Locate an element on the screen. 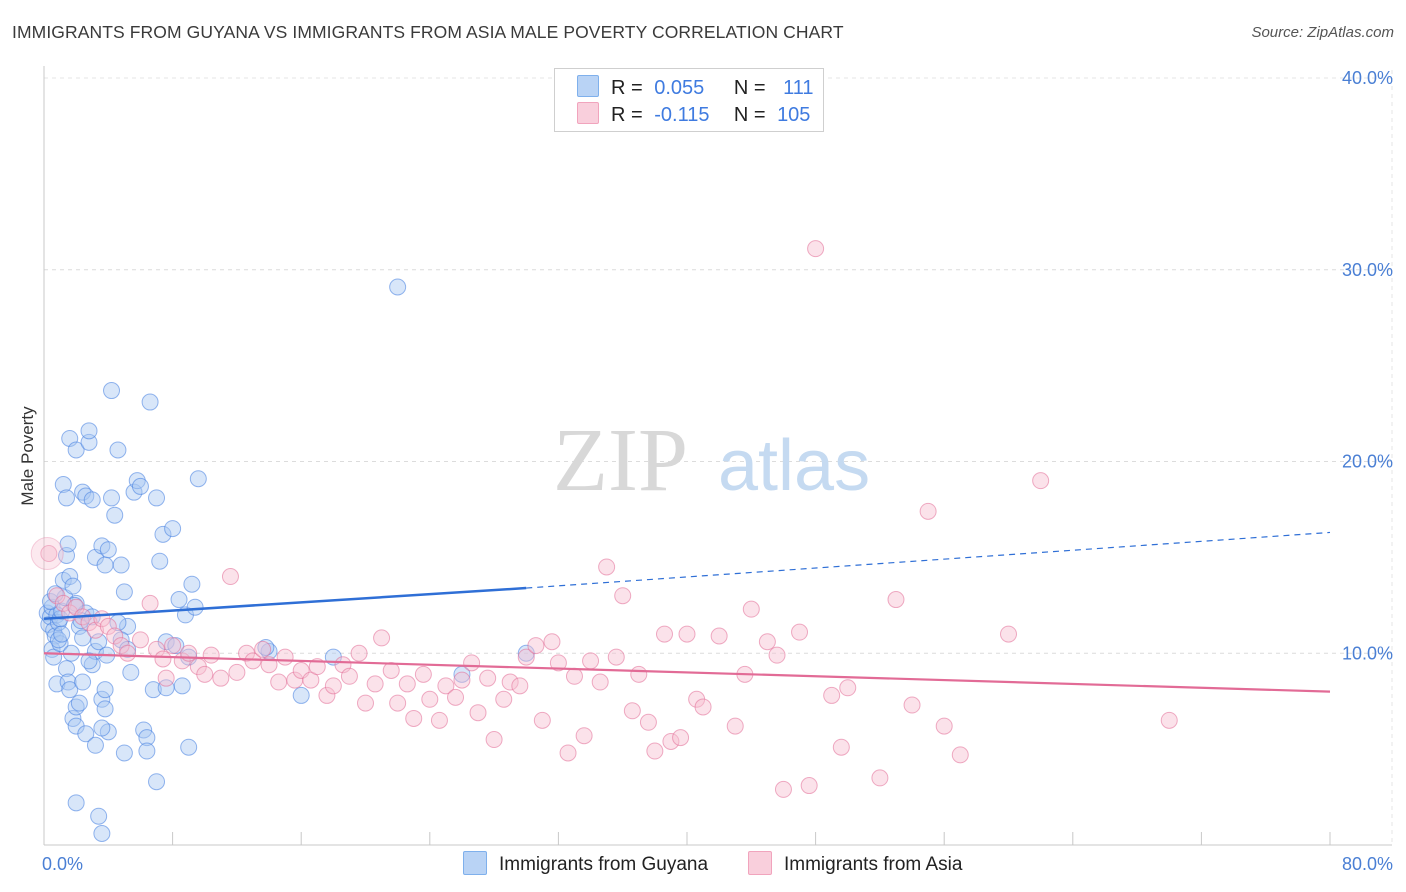  y-tick-label: 20.0% is located at coordinates (1367, 462).